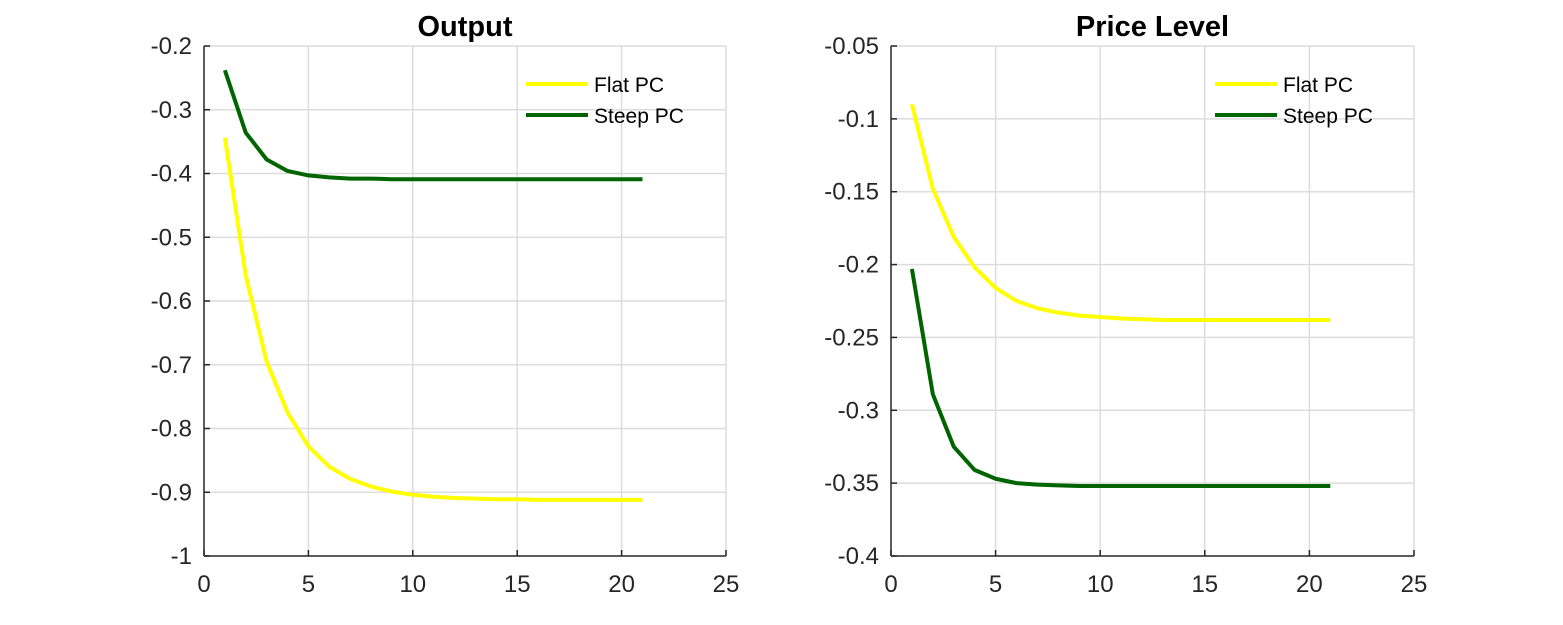 The width and height of the screenshot is (1563, 625). I want to click on y-tick-label: -1, so click(181, 556).